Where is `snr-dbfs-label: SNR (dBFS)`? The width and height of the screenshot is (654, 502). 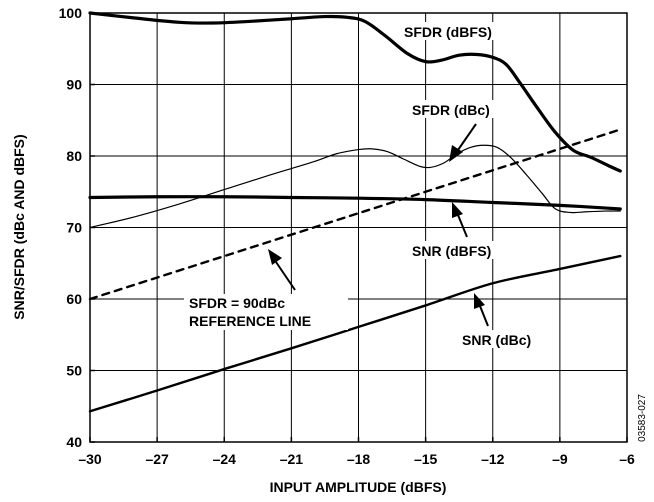 snr-dbfs-label: SNR (dBFS) is located at coordinates (451, 251).